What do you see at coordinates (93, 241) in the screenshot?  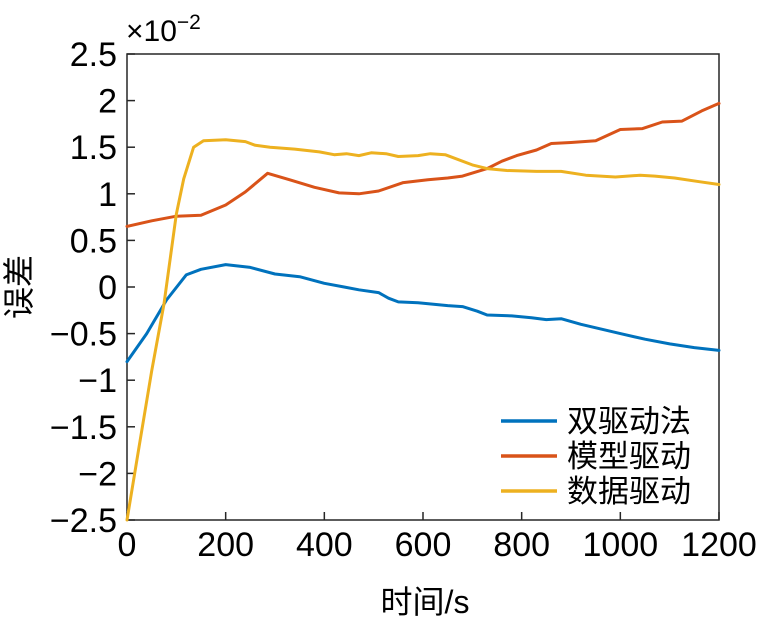 I see `y-tick-label: 0.5` at bounding box center [93, 241].